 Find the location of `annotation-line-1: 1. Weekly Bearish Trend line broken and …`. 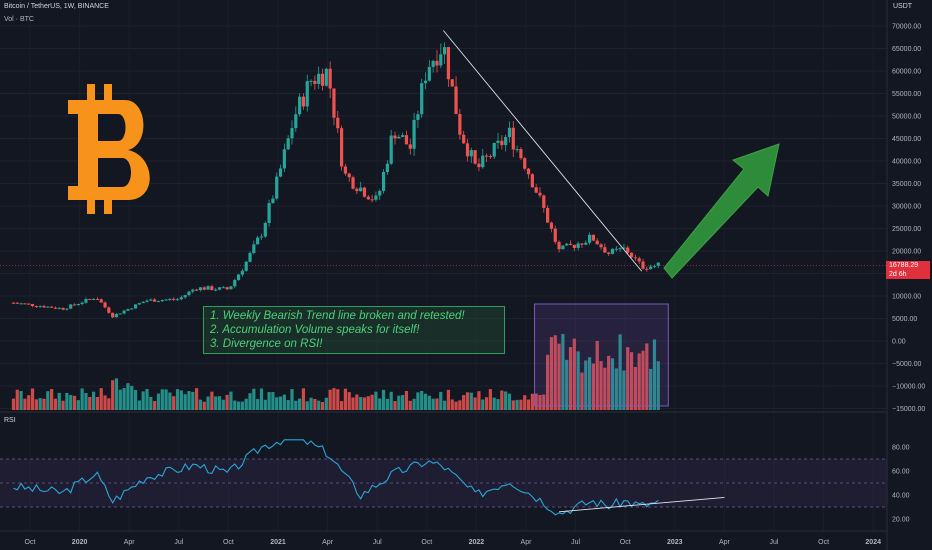

annotation-line-1: 1. Weekly Bearish Trend line broken and … is located at coordinates (337, 316).